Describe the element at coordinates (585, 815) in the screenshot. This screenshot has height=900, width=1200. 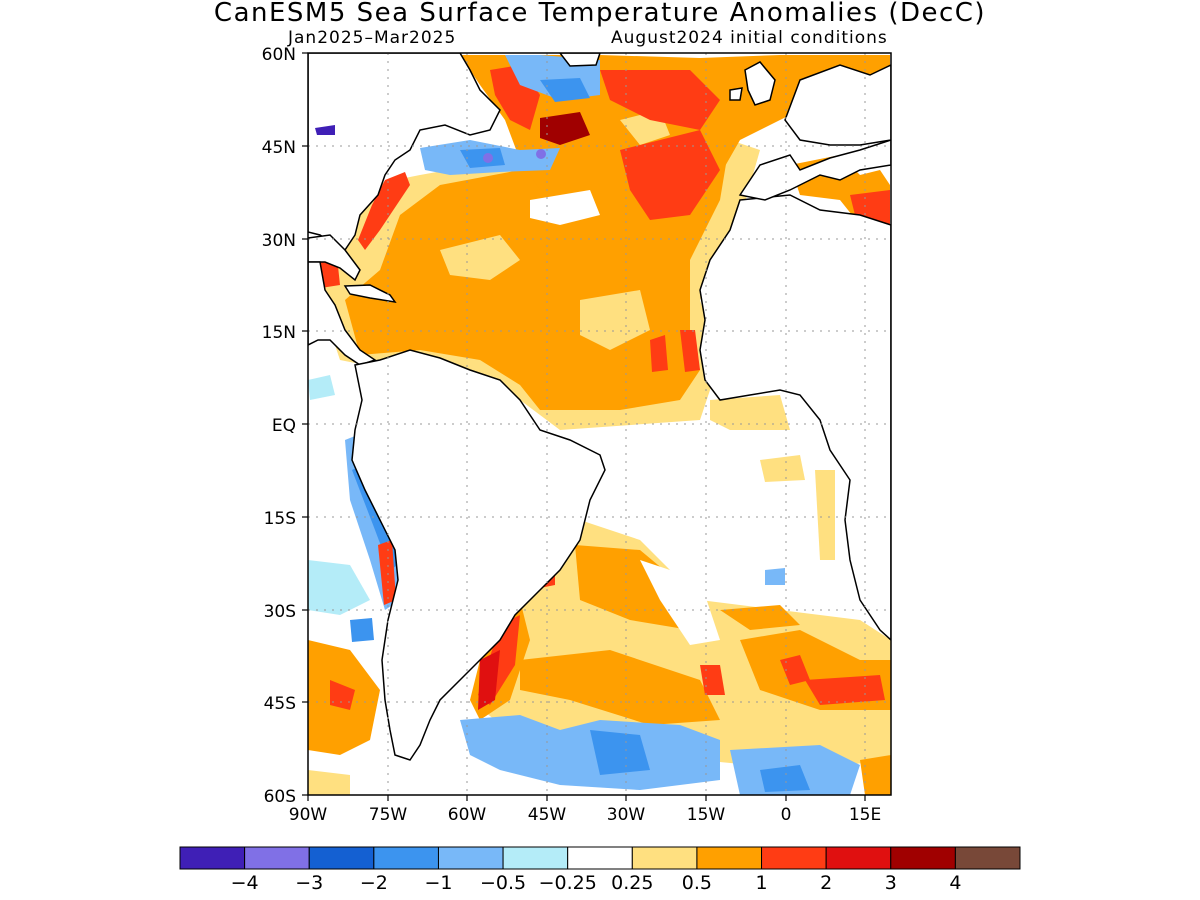
I see `longitude-labels: 90W 75W 60W 45W 30W 15W 0 15E` at that location.